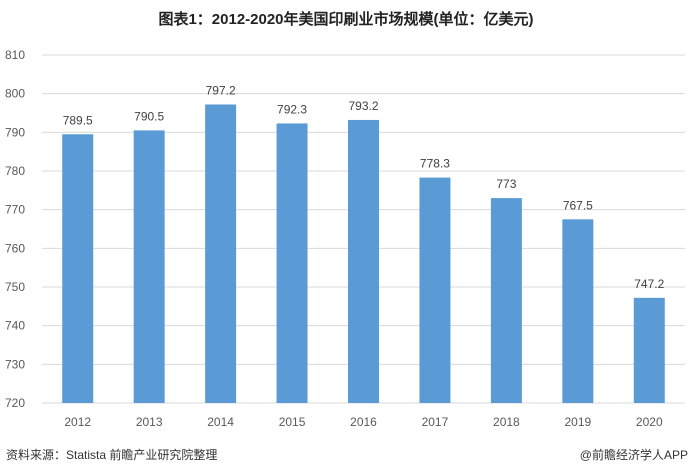  I want to click on y-tick-label: 720, so click(15, 403).